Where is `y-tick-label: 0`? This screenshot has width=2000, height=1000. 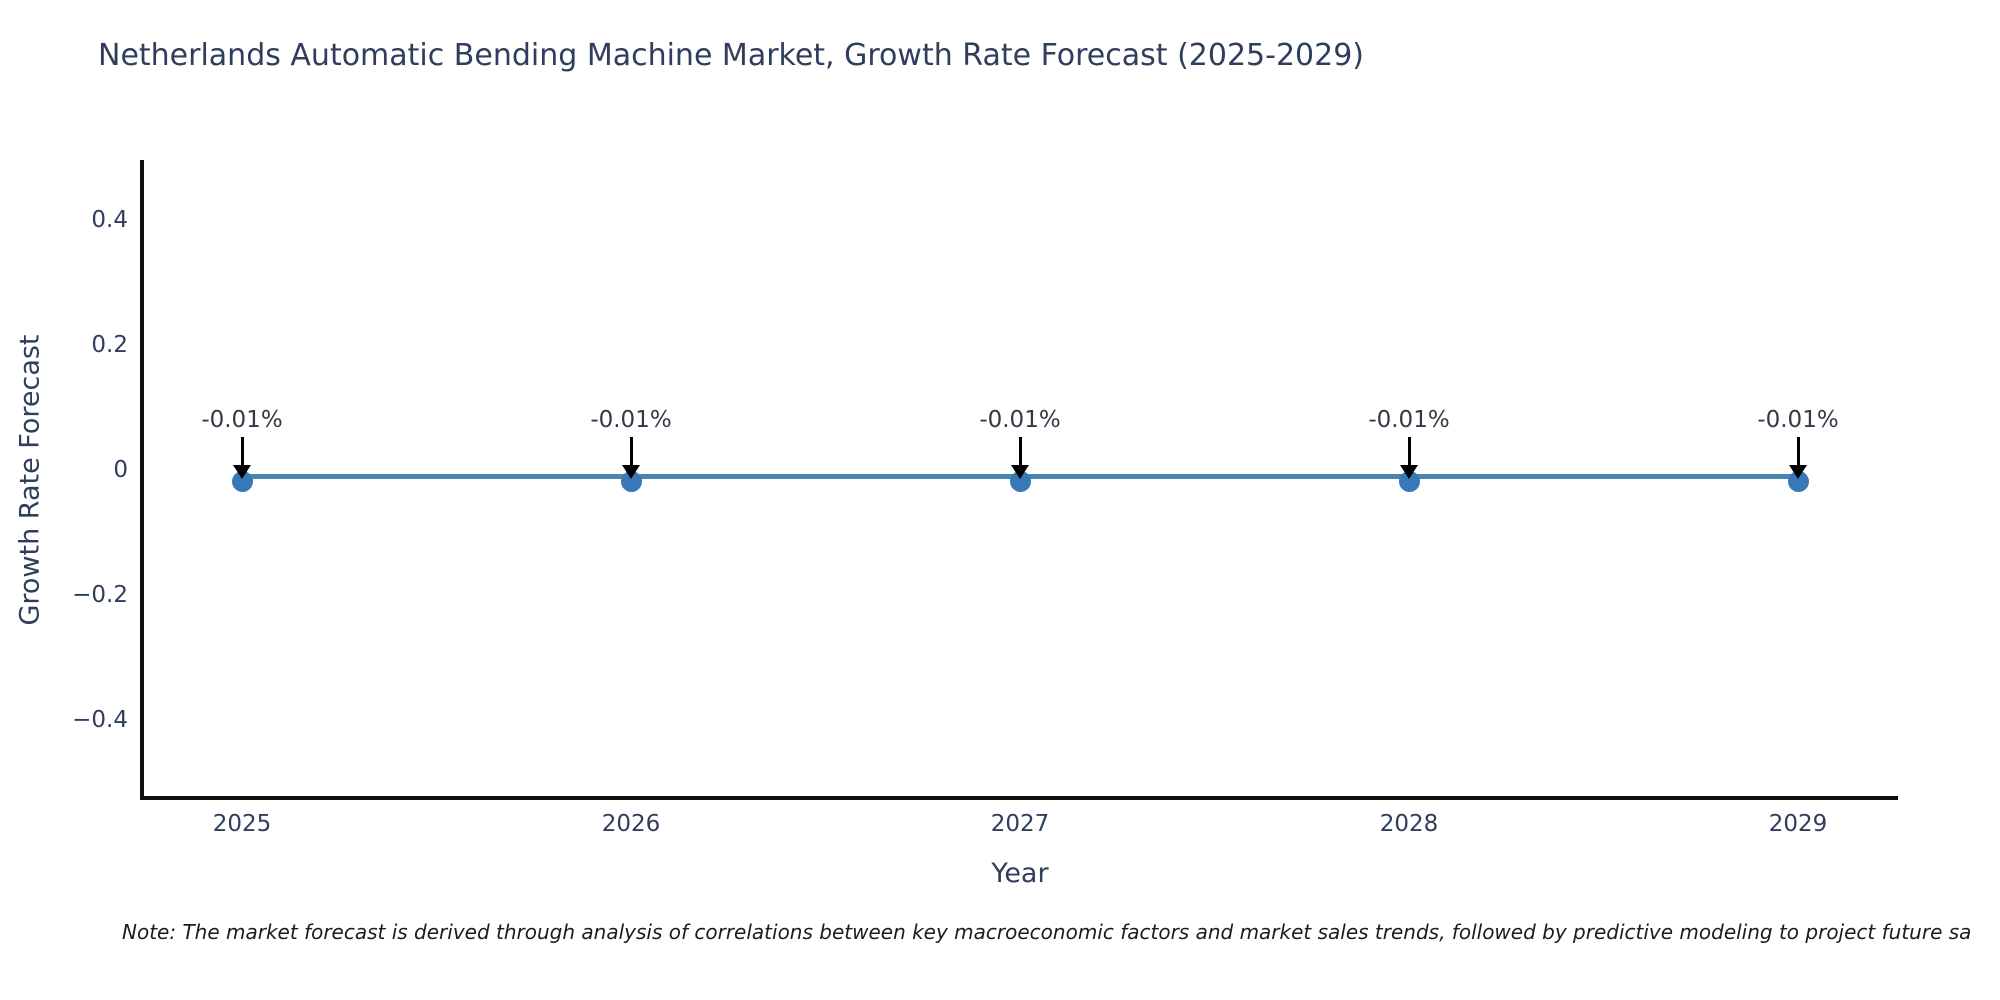
y-tick-label: 0 is located at coordinates (120, 470).